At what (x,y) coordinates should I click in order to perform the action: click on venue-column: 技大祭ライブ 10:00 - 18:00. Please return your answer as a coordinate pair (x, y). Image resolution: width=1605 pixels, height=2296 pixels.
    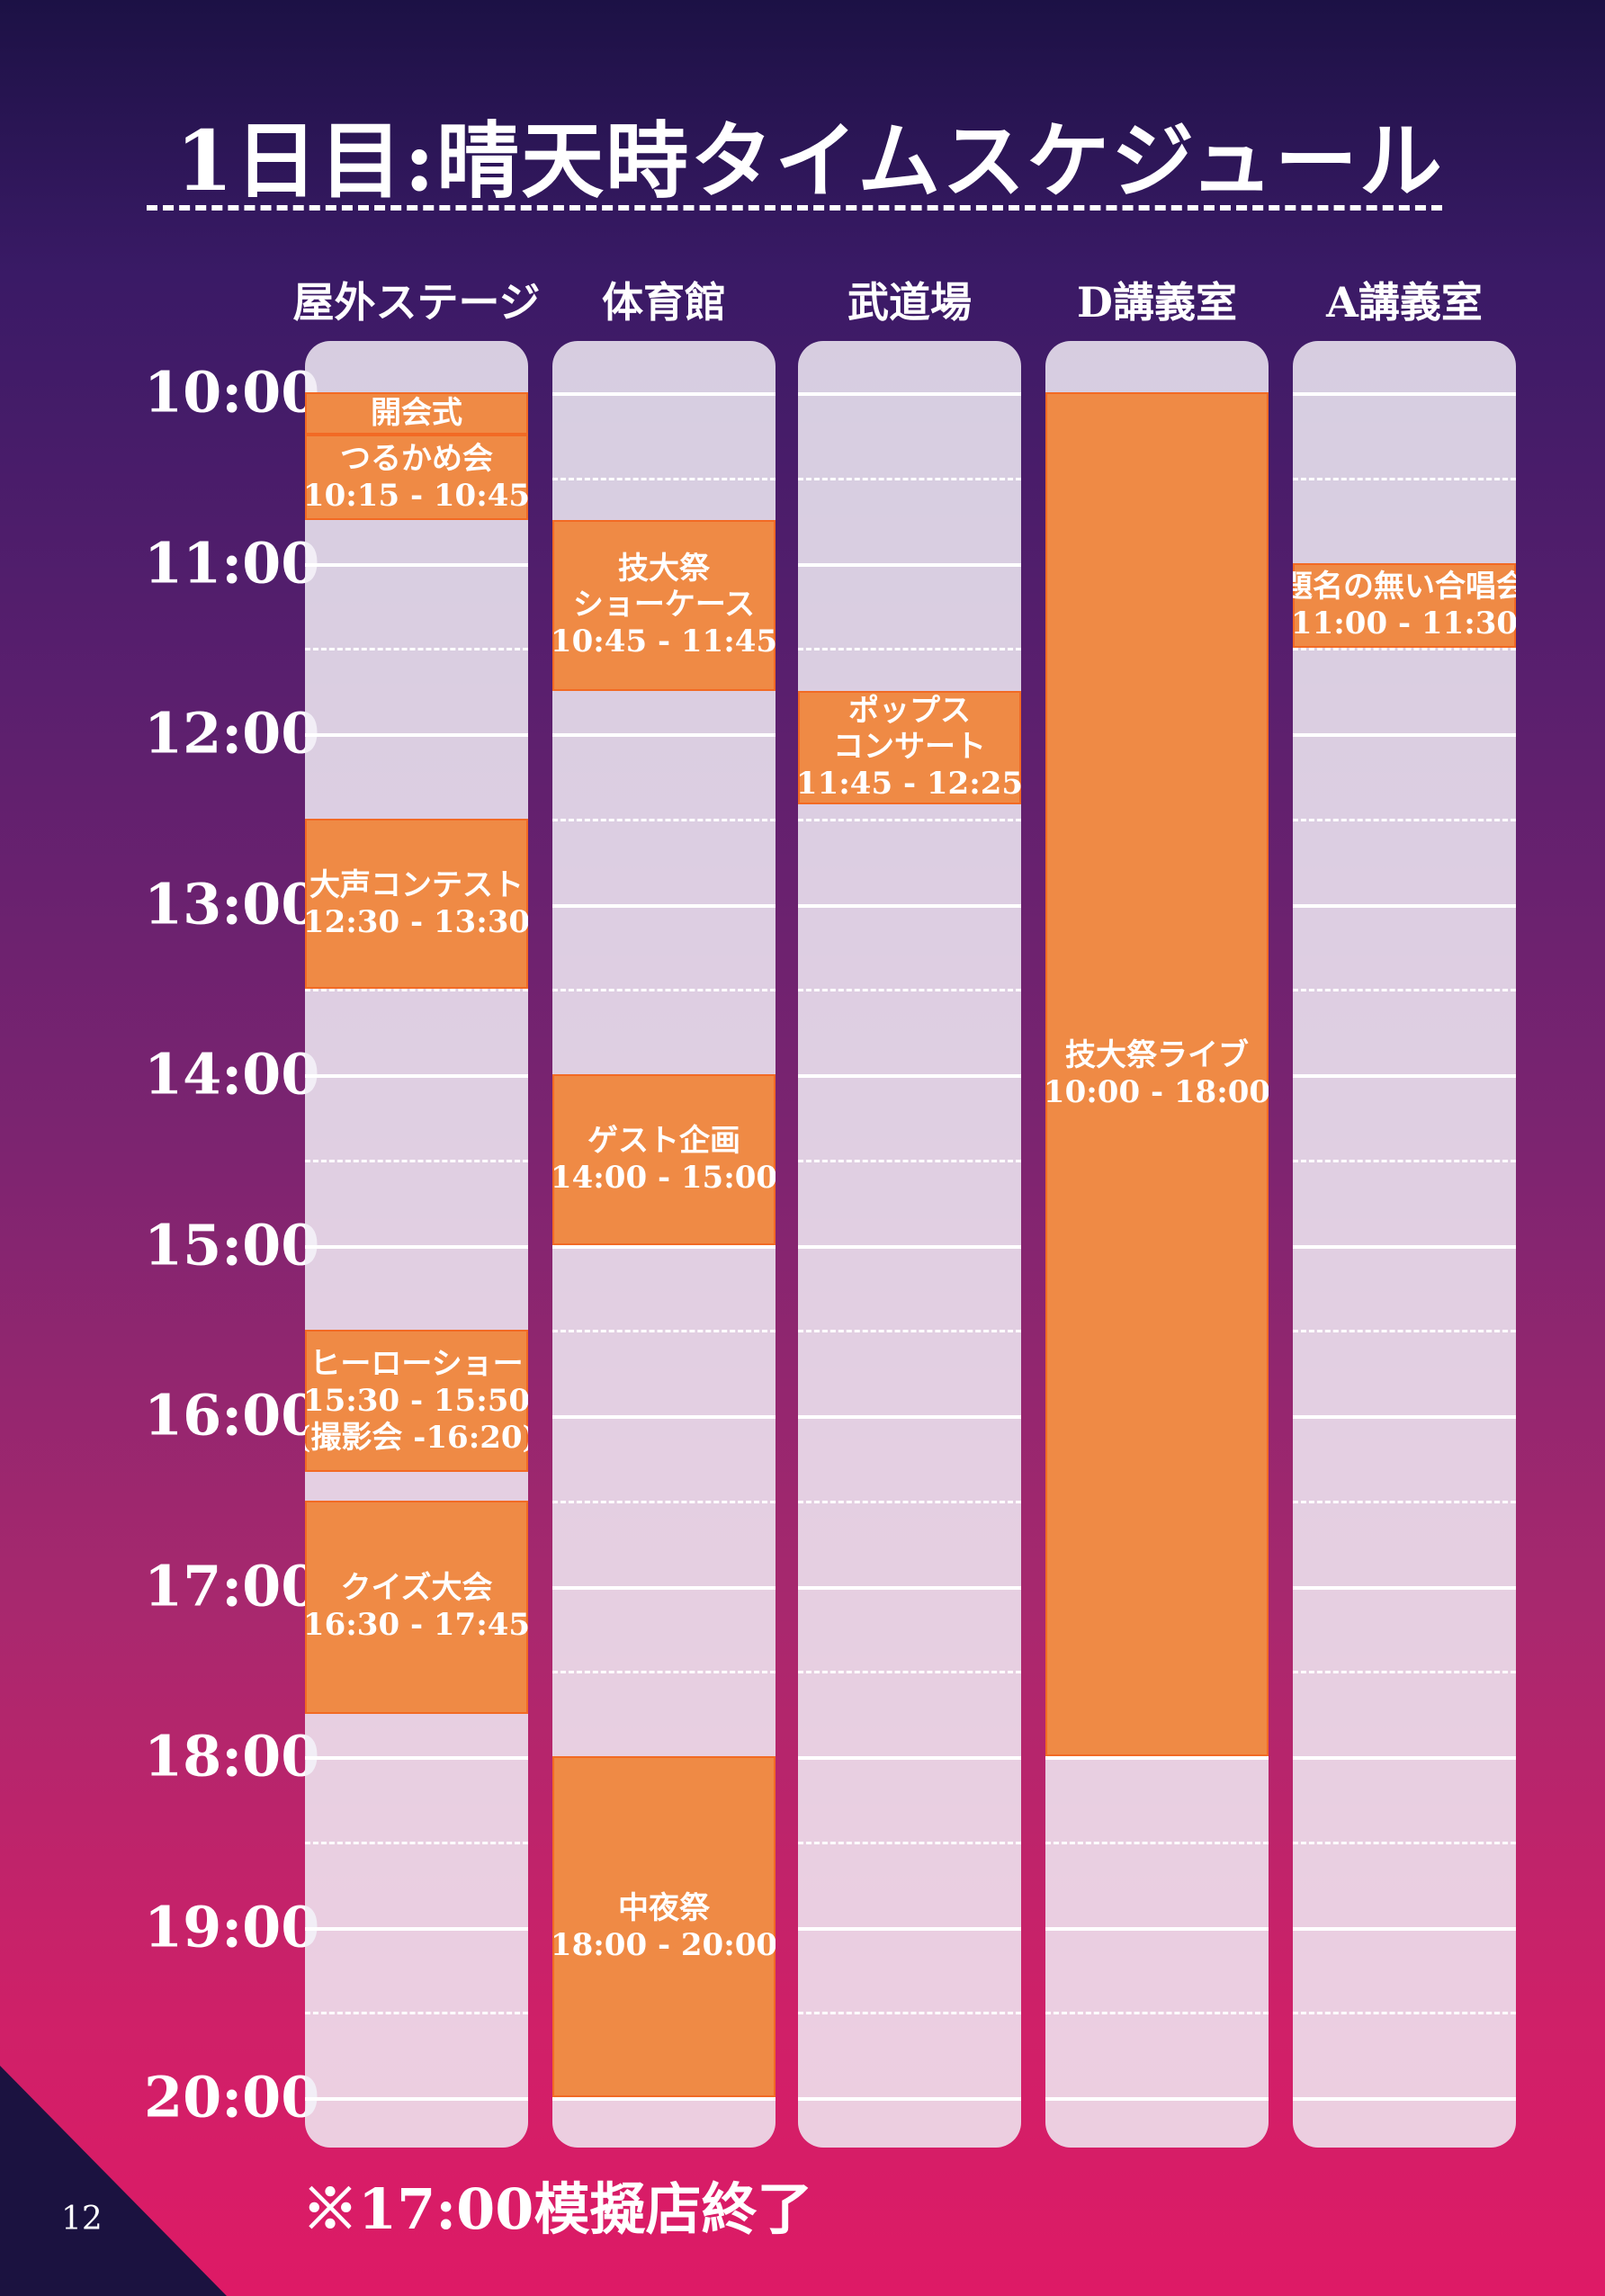
    Looking at the image, I should click on (1157, 1244).